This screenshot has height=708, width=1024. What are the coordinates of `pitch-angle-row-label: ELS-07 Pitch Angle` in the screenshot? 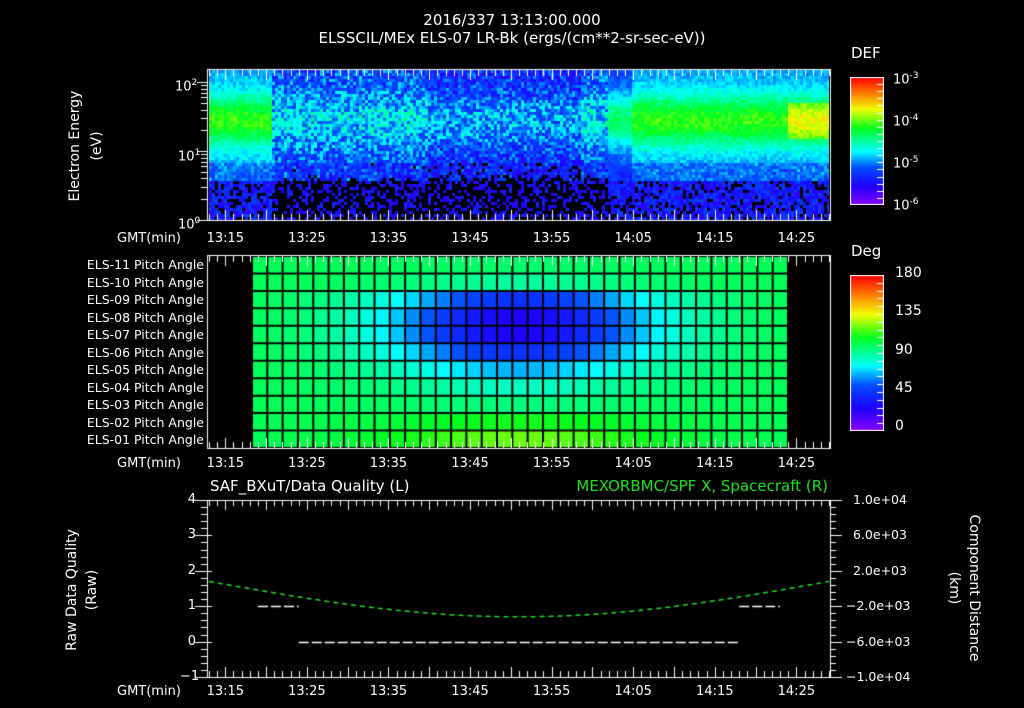 It's located at (145, 334).